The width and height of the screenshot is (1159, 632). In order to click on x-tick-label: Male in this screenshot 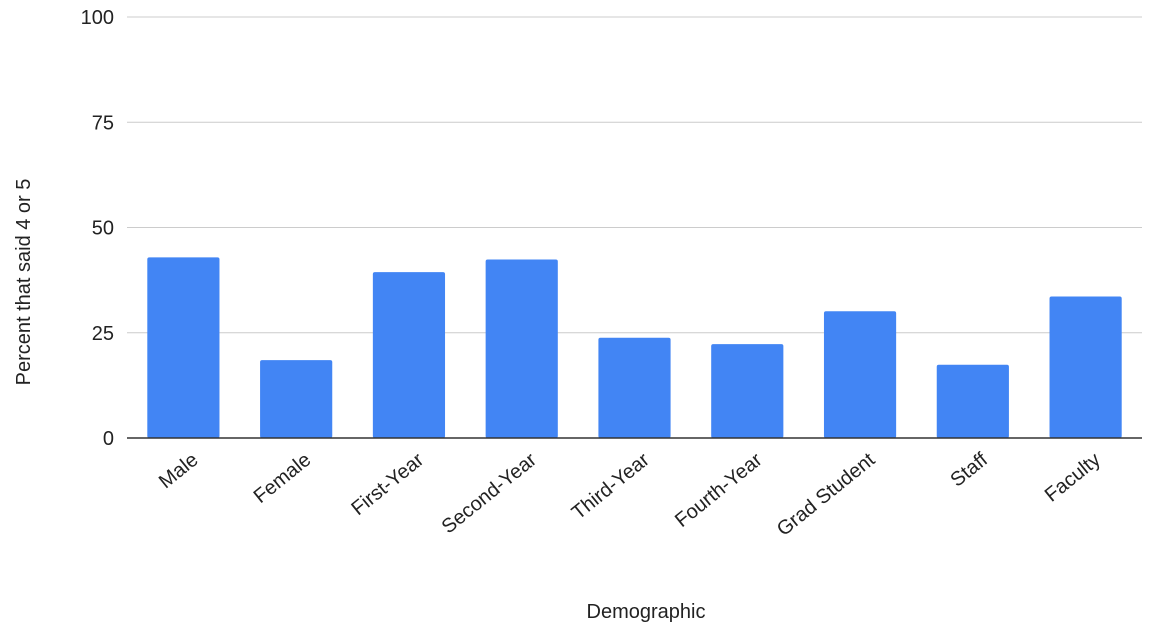, I will do `click(179, 471)`.